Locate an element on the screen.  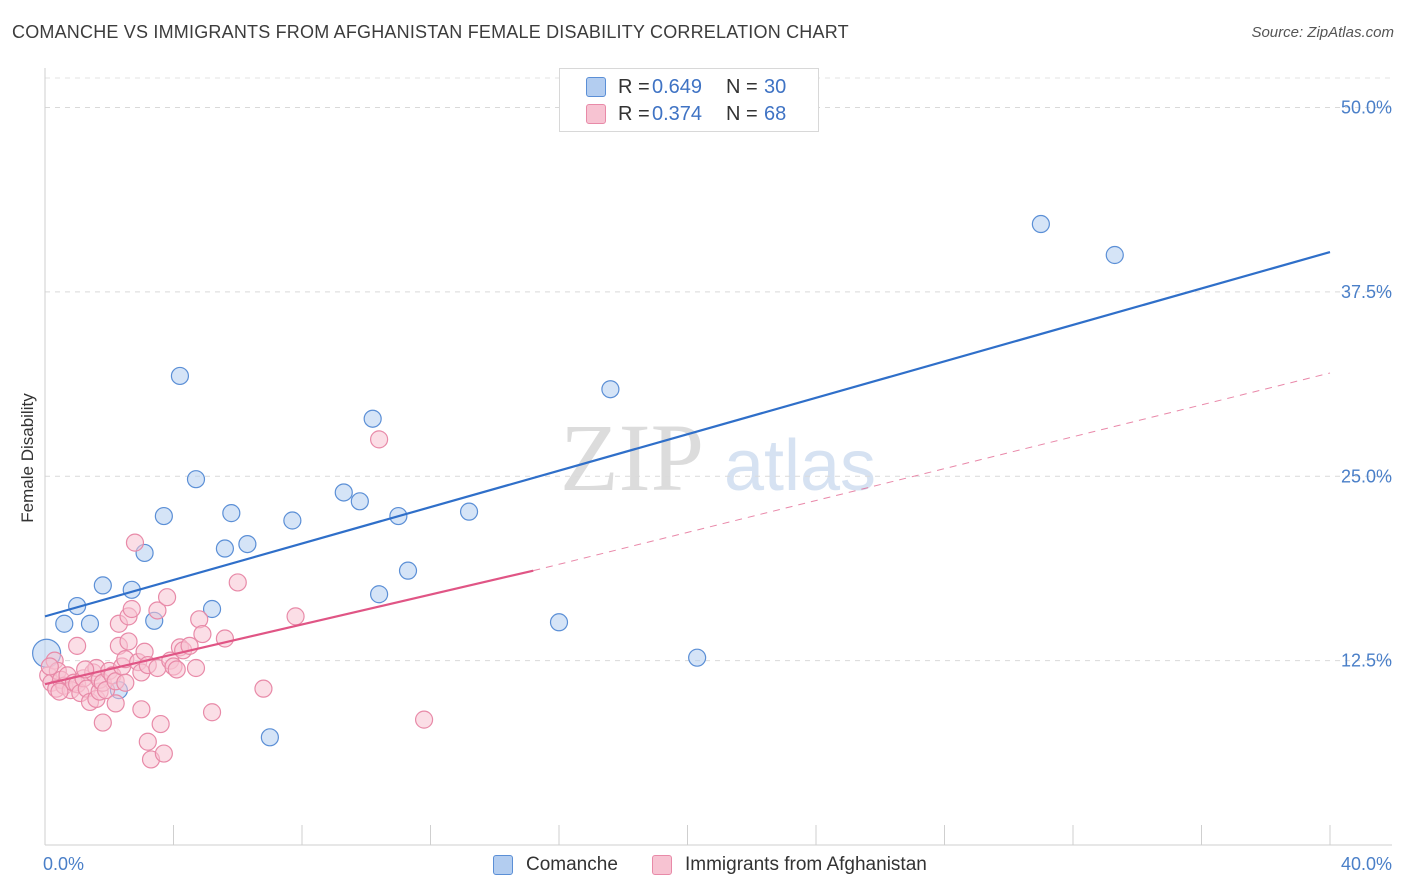
stats-row-comanche: R = 0.649 N = 30 is located at coordinates (673, 87).